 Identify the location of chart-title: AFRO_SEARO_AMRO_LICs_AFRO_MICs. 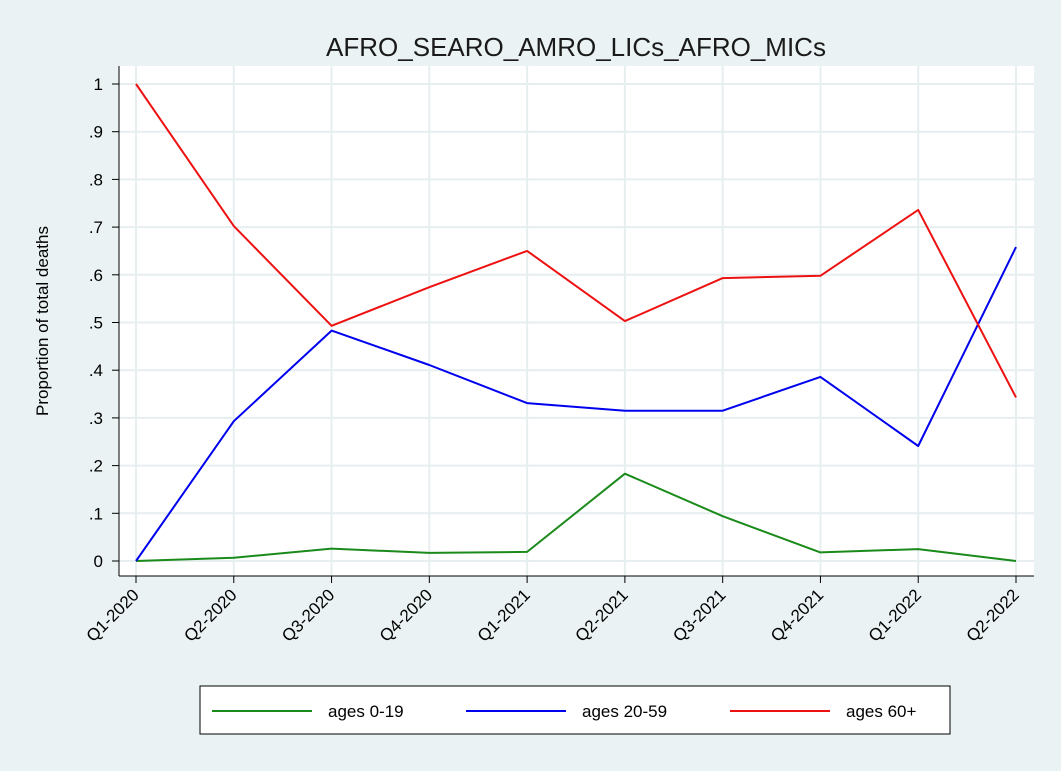
(576, 47).